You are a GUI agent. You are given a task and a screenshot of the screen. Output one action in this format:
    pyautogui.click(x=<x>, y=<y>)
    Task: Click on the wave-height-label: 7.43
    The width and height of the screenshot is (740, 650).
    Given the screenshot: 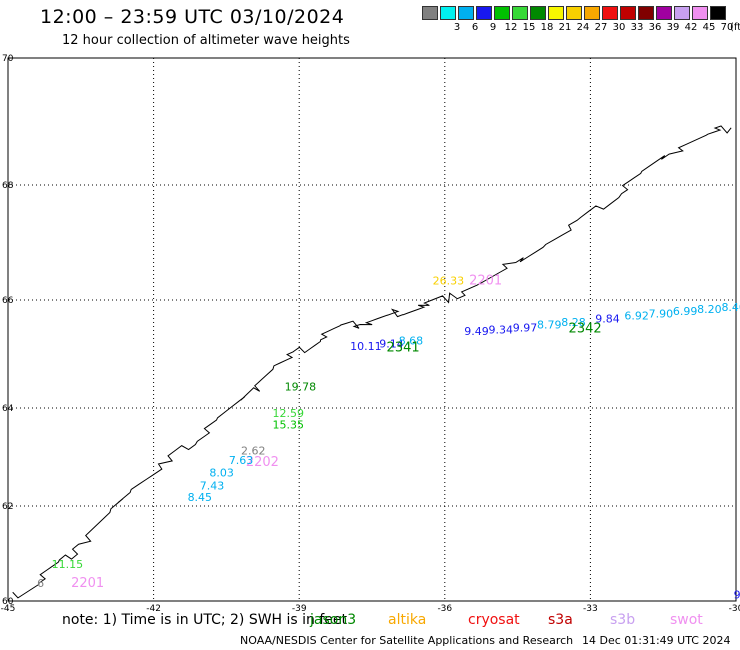 What is the action you would take?
    pyautogui.click(x=212, y=485)
    